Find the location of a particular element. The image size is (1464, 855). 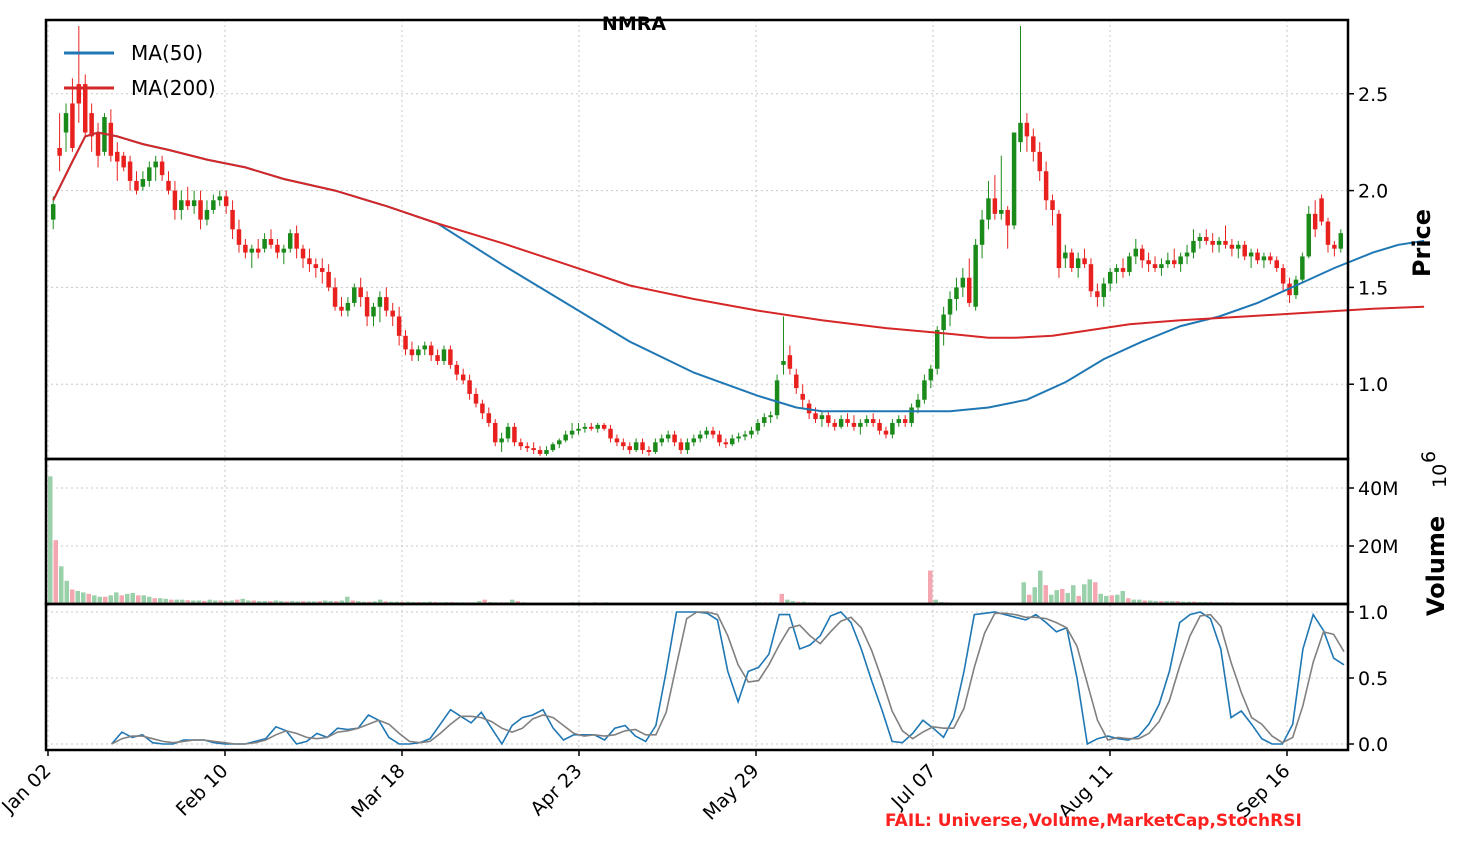

x-tick-label: Jul 07 is located at coordinates (914, 787).